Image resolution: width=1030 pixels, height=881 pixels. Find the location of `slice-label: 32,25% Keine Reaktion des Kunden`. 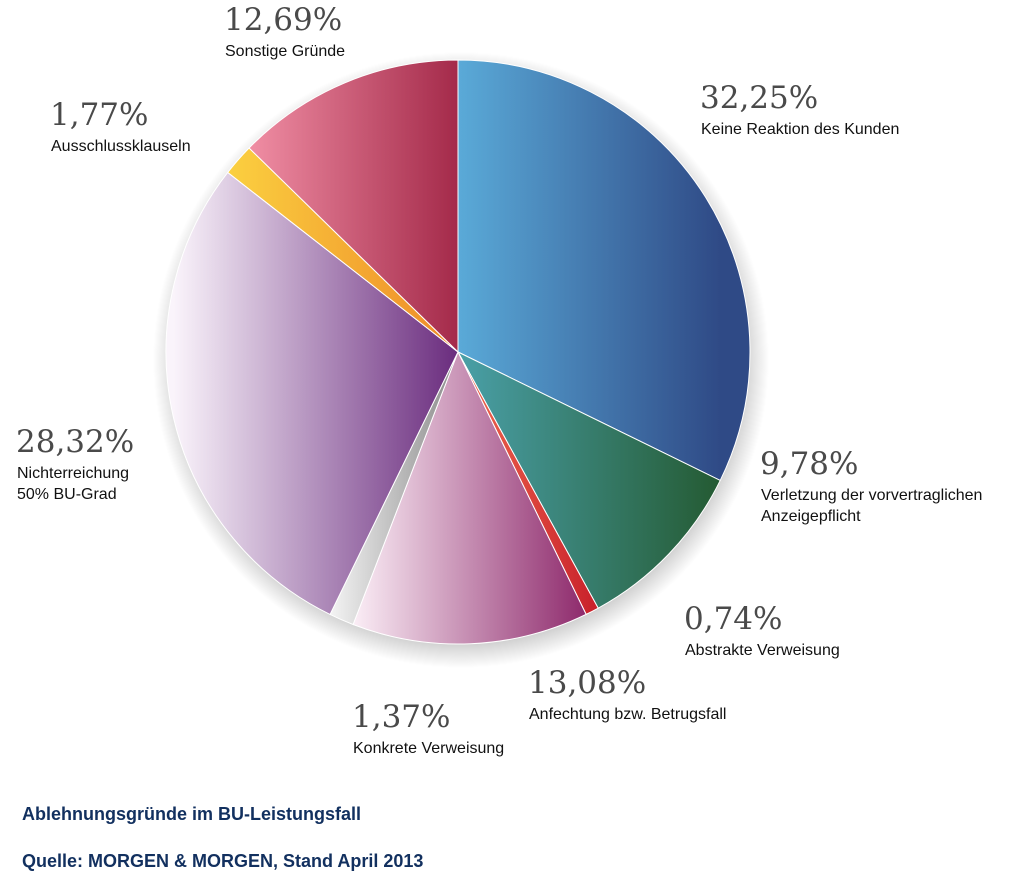

slice-label: 32,25% Keine Reaktion des Kunden is located at coordinates (799, 109).